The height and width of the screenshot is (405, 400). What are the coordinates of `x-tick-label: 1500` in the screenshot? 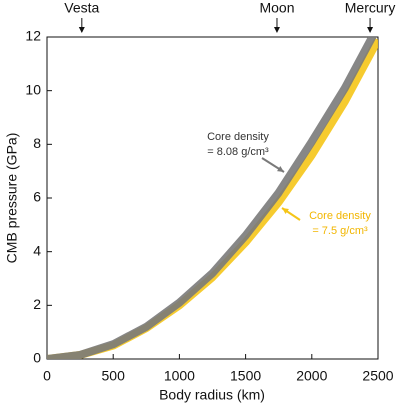 It's located at (245, 376).